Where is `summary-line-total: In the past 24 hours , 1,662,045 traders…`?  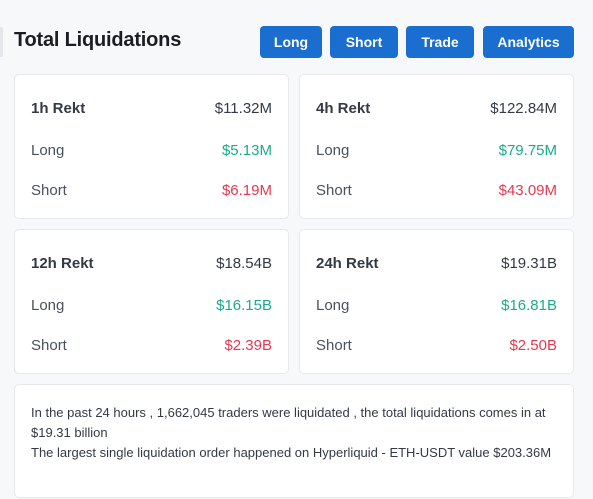
summary-line-total: In the past 24 hours , 1,662,045 traders… is located at coordinates (288, 422).